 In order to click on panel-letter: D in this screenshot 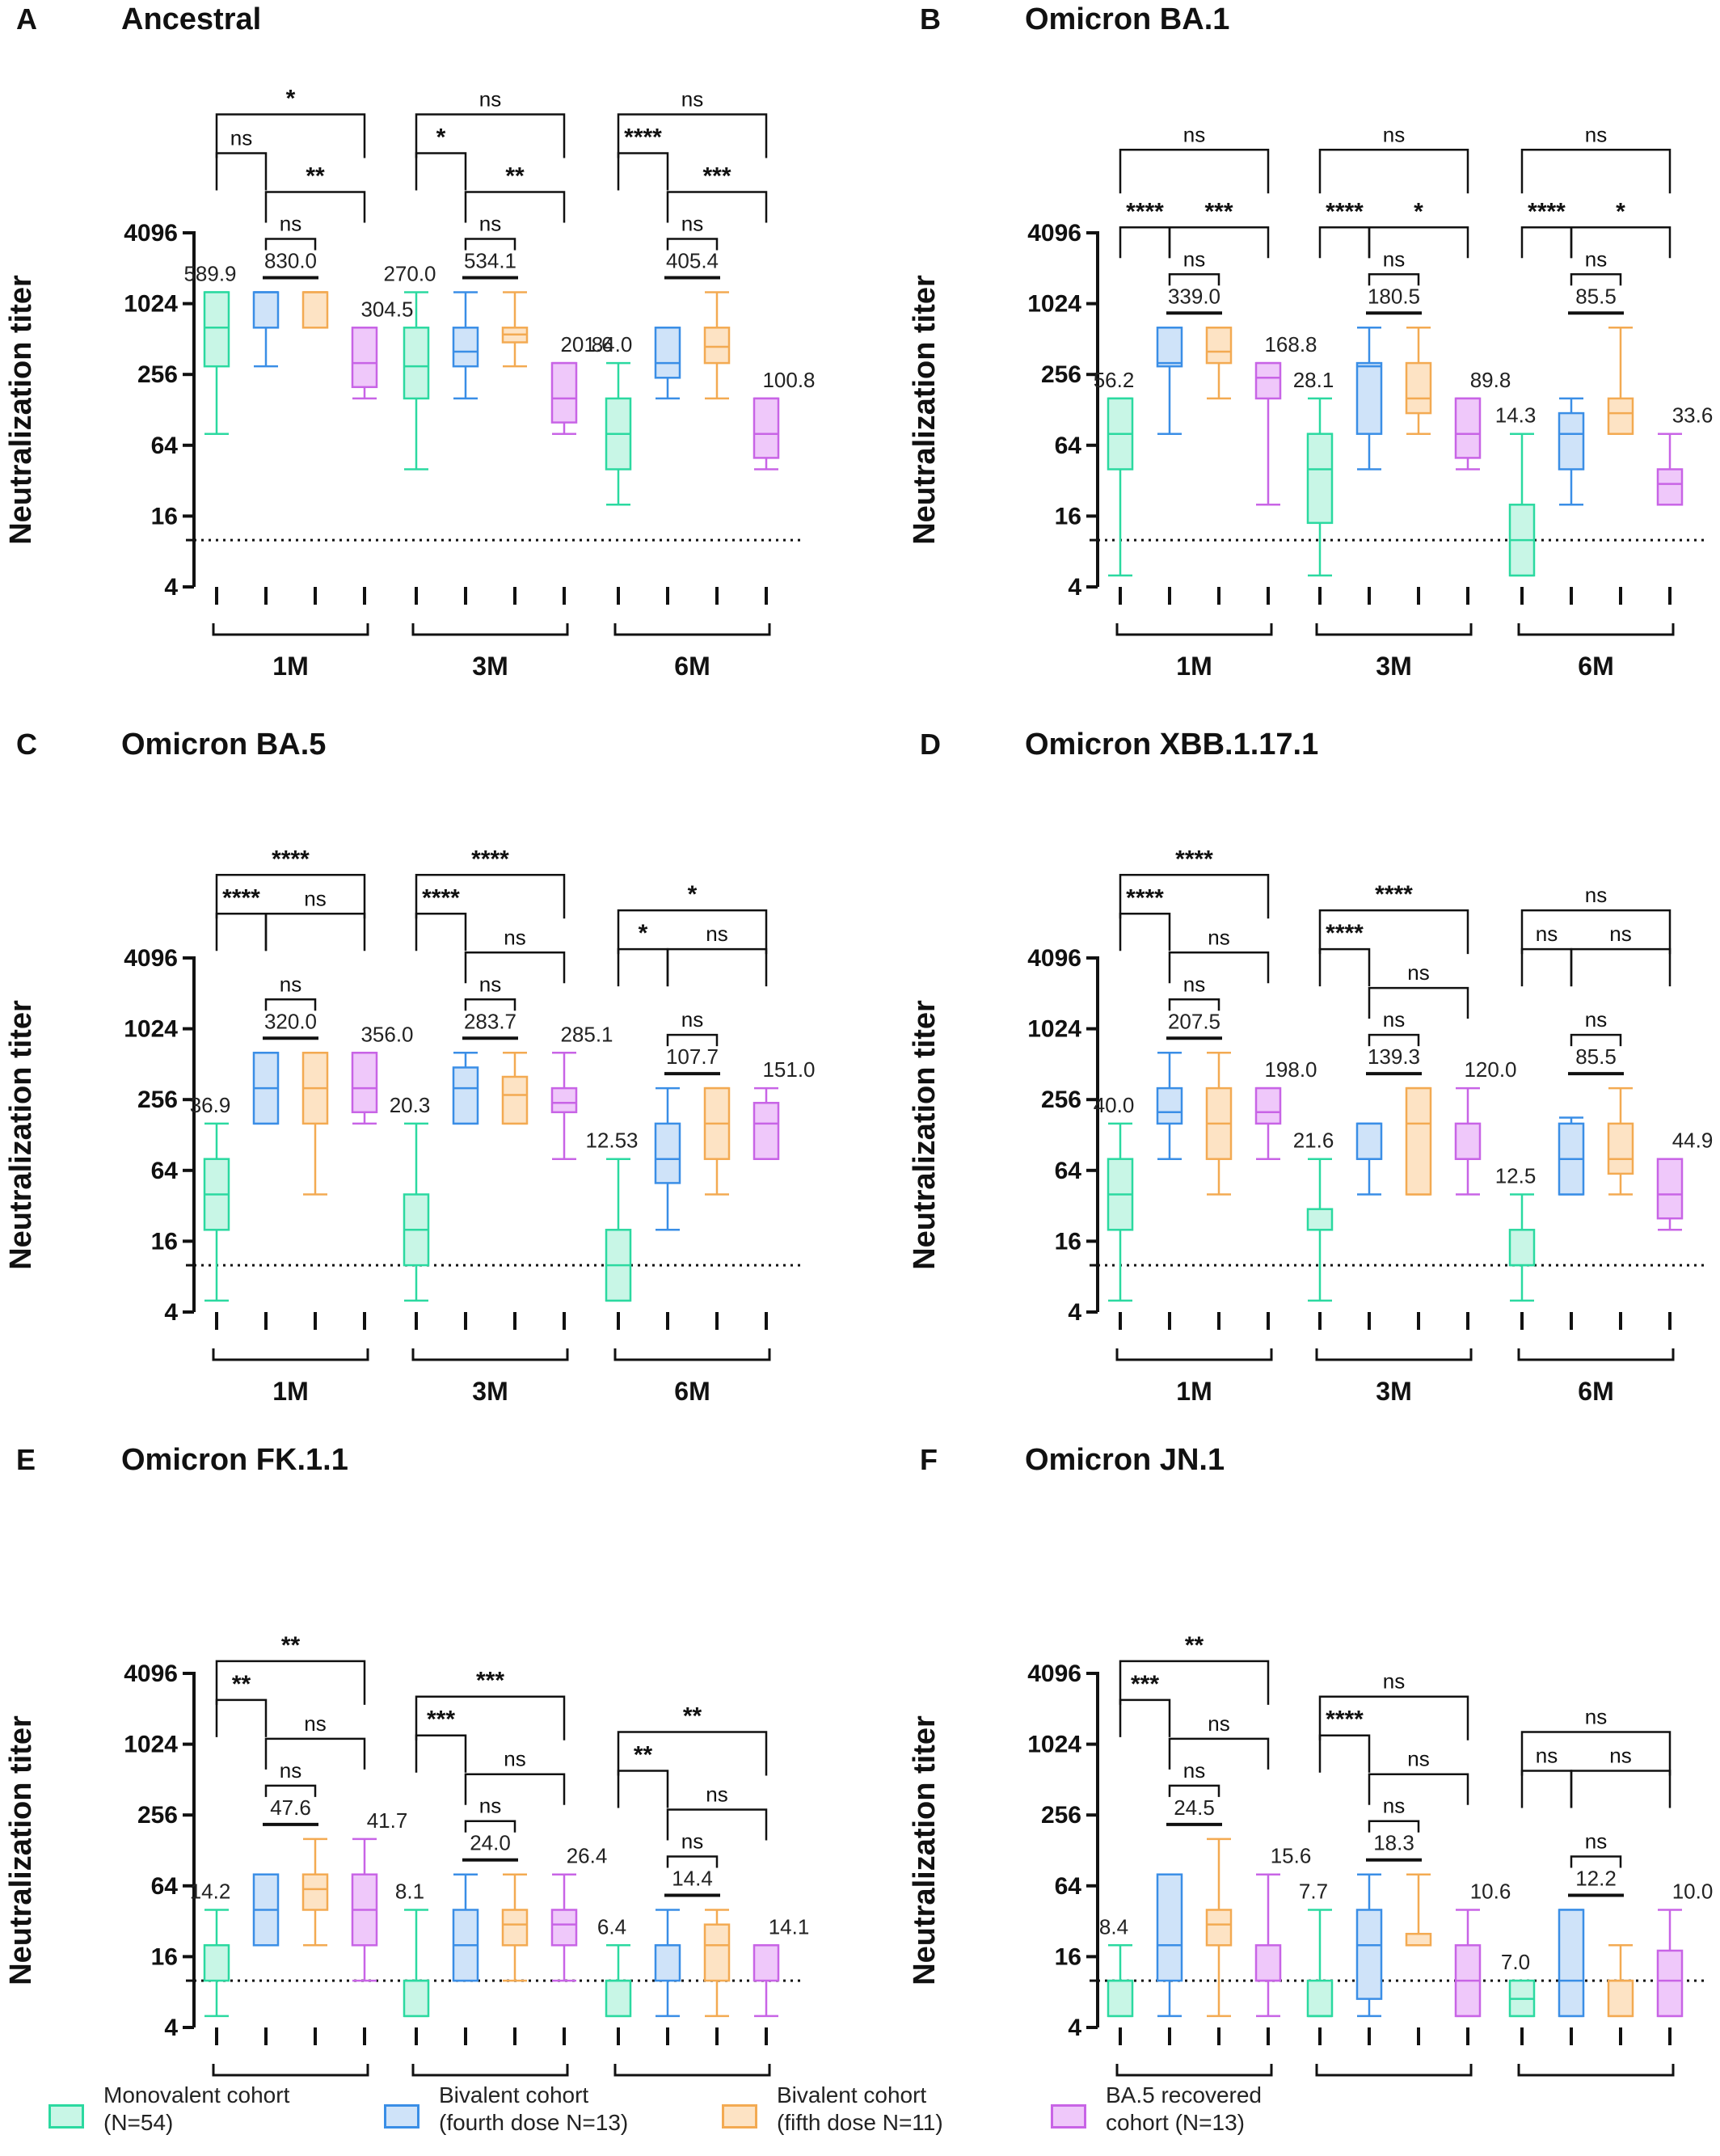, I will do `click(931, 745)`.